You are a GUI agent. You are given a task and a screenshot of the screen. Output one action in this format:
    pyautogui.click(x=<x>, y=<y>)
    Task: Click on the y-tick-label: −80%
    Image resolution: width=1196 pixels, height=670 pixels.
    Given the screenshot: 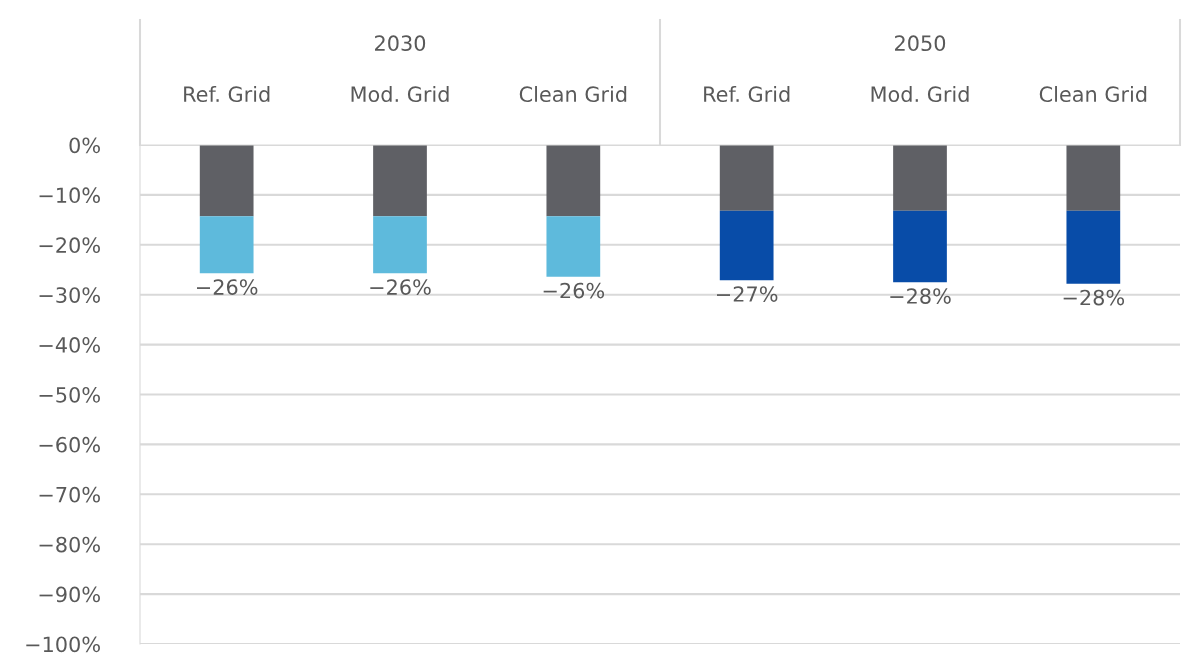 What is the action you would take?
    pyautogui.click(x=69, y=544)
    